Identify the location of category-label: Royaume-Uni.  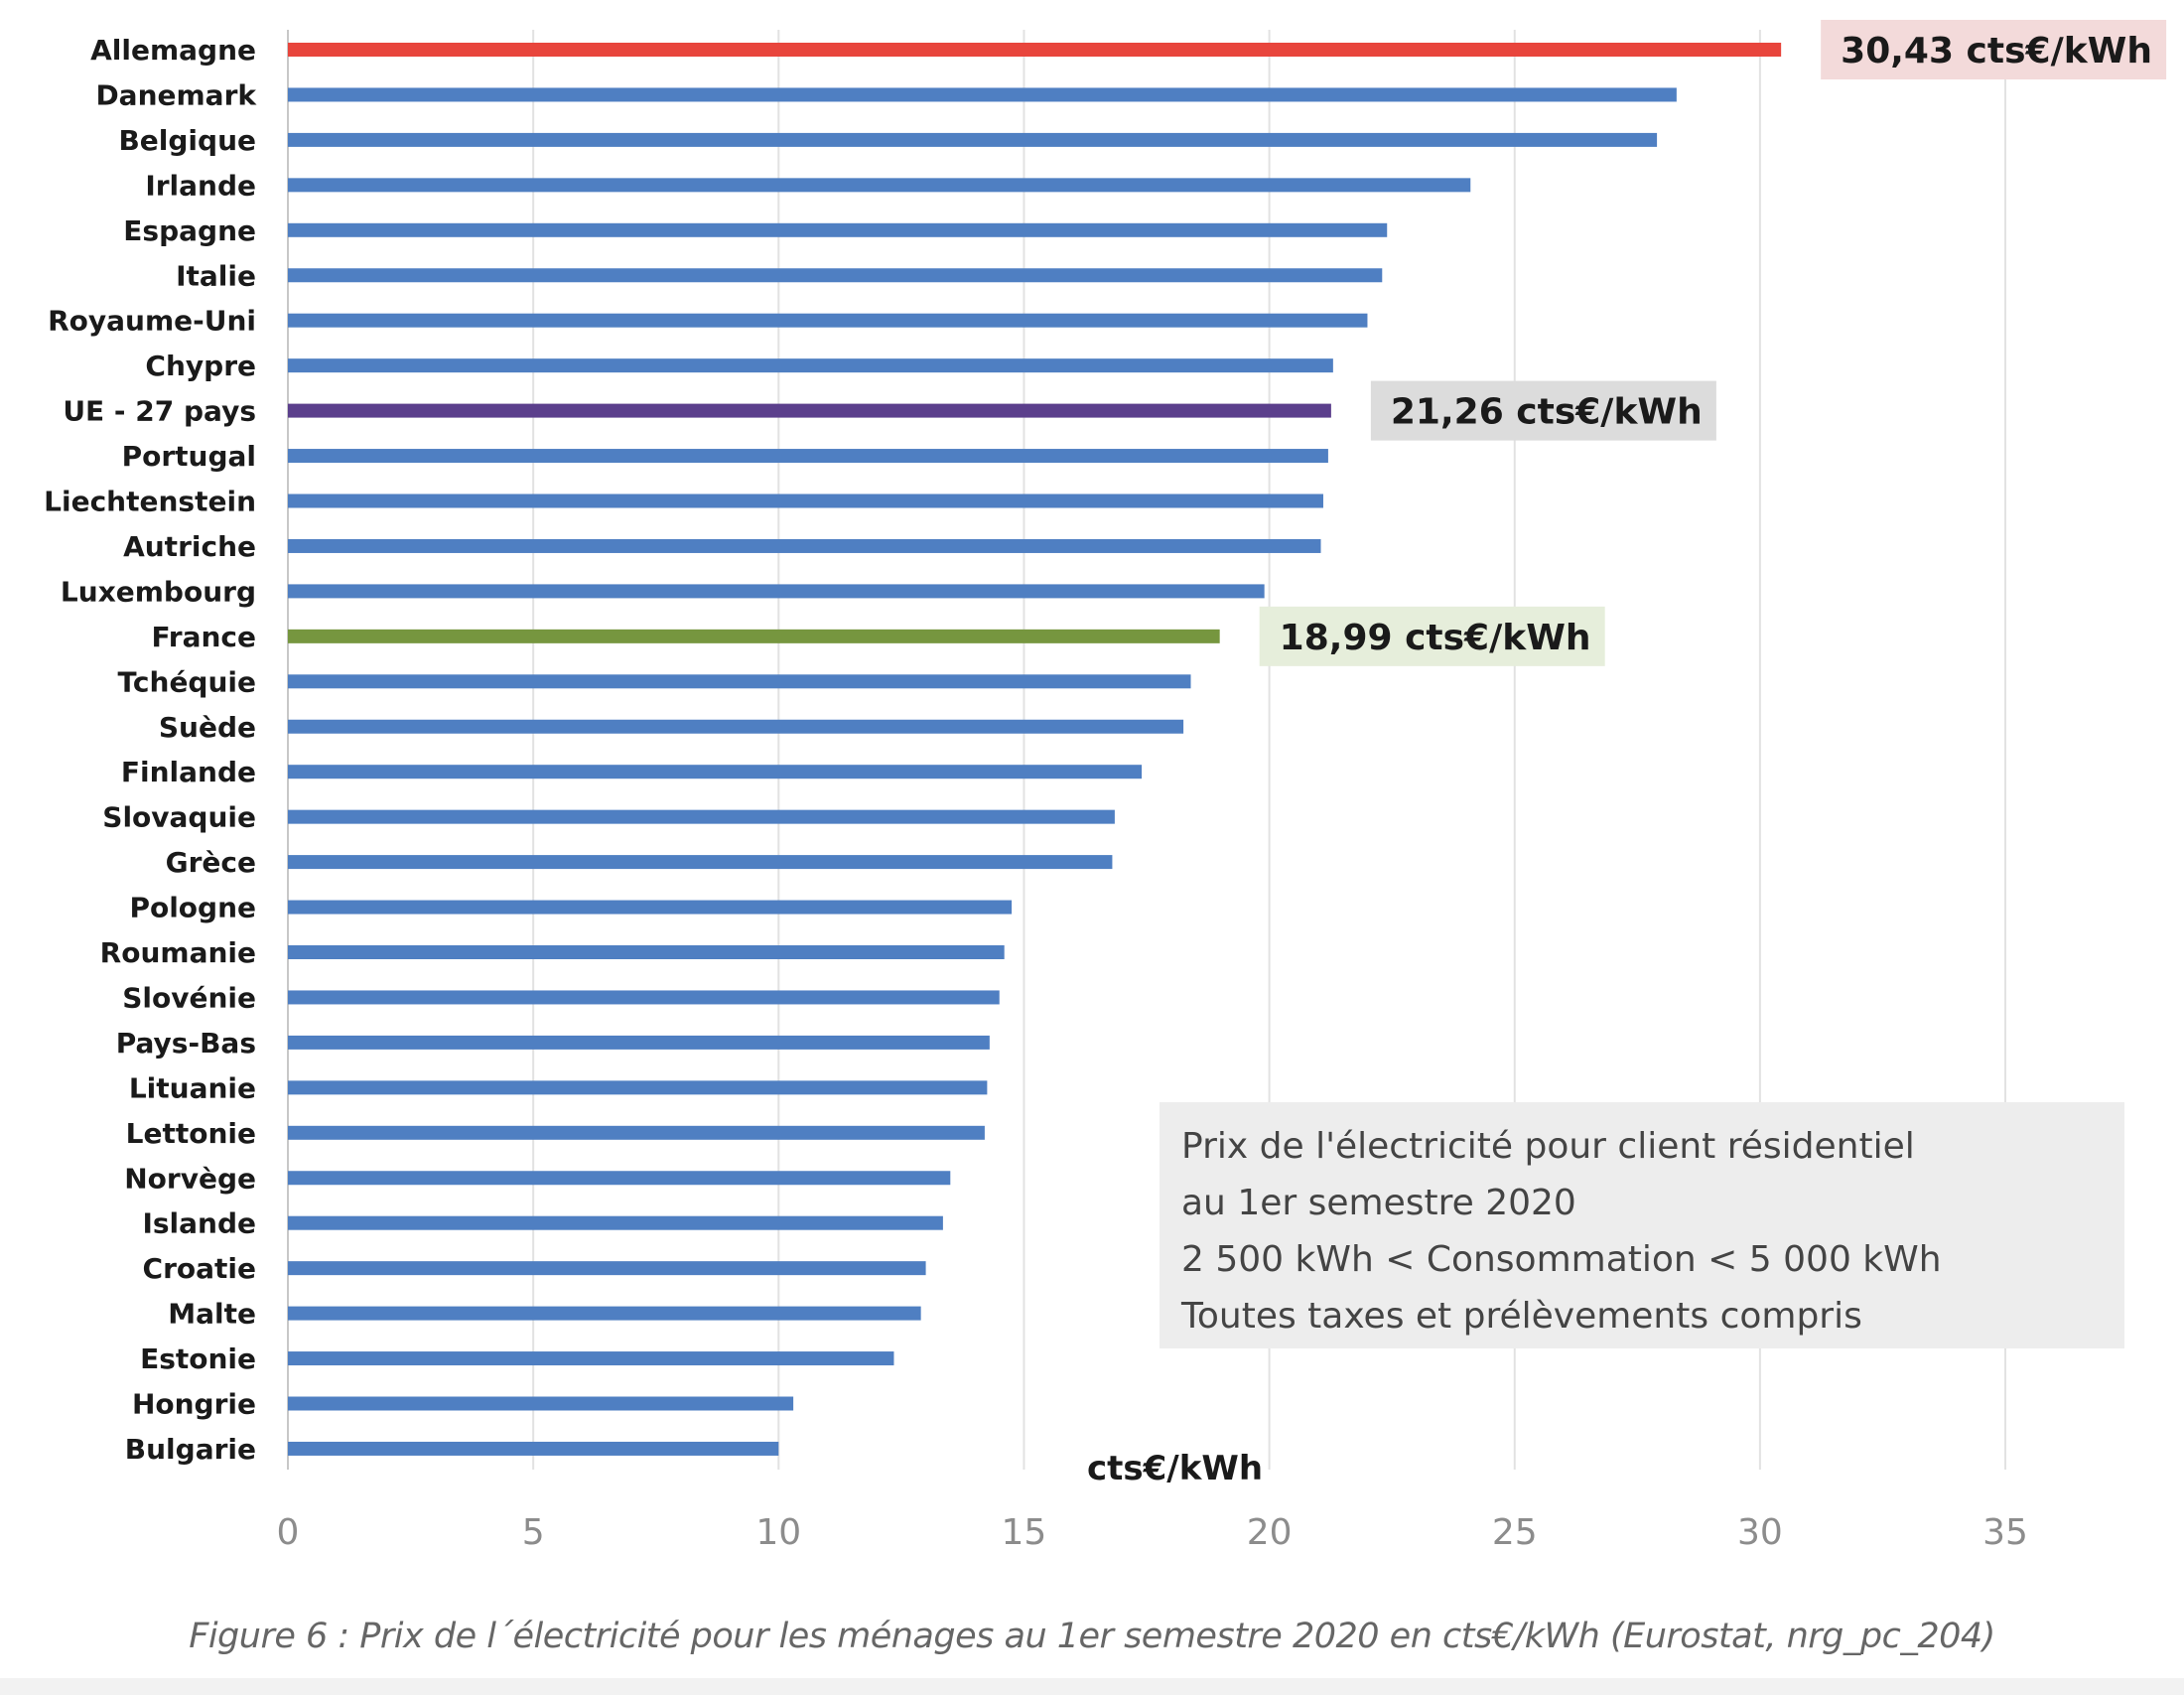
(152, 321).